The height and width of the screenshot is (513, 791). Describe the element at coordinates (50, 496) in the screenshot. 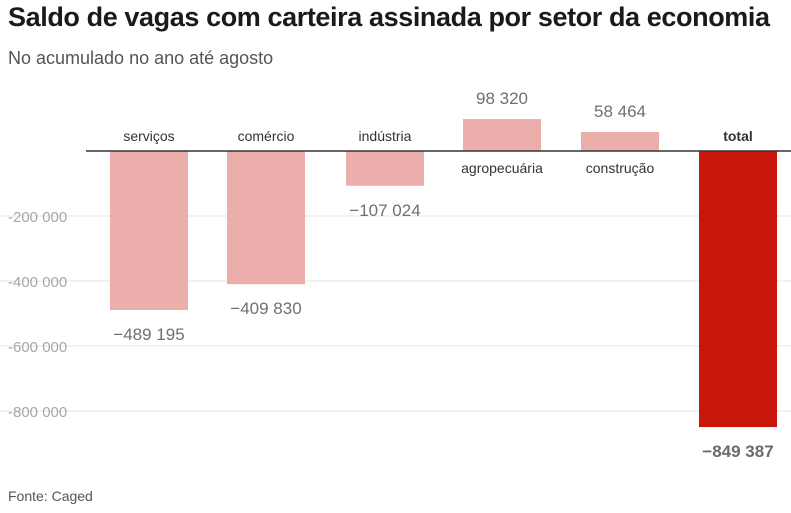

I see `source-note: Fonte: Caged` at that location.